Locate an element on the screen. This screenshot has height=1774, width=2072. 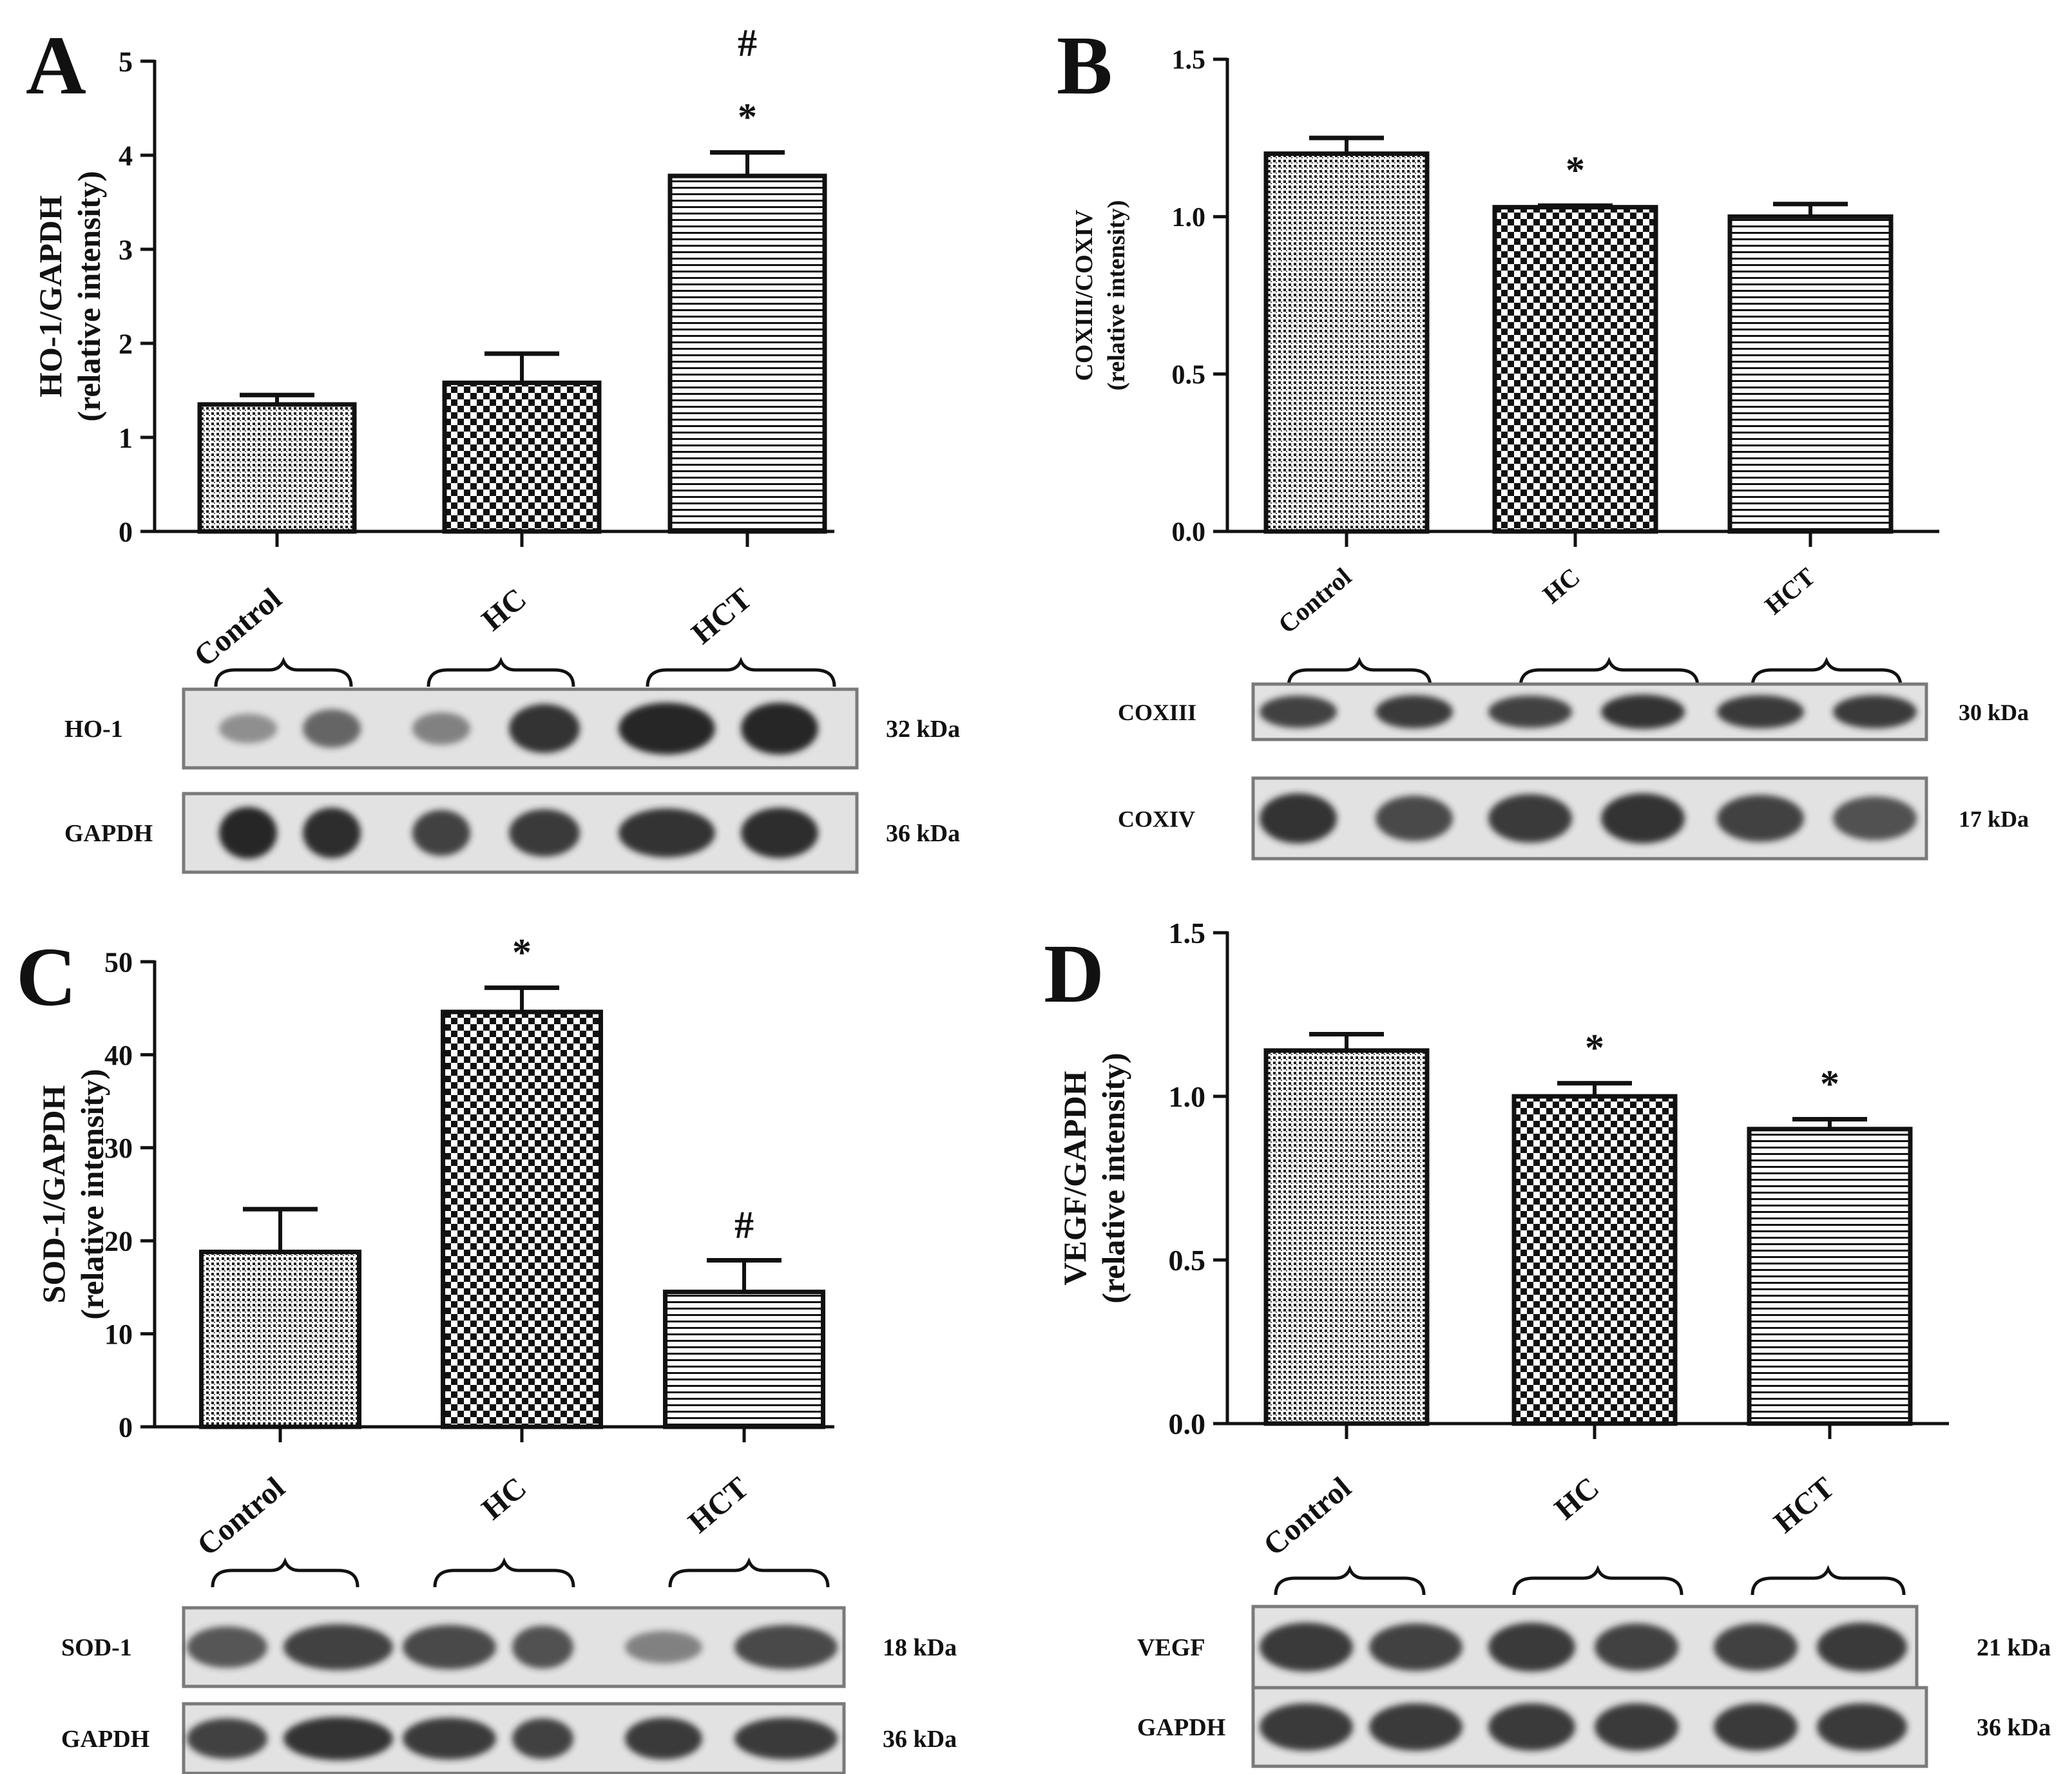
y-axis-title: VEGF/GAPDH is located at coordinates (1075, 1178).